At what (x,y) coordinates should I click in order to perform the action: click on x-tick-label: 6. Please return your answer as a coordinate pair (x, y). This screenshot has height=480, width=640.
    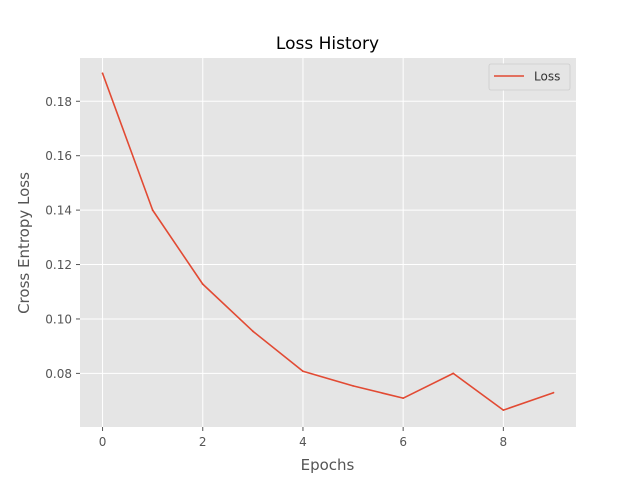
    Looking at the image, I should click on (403, 442).